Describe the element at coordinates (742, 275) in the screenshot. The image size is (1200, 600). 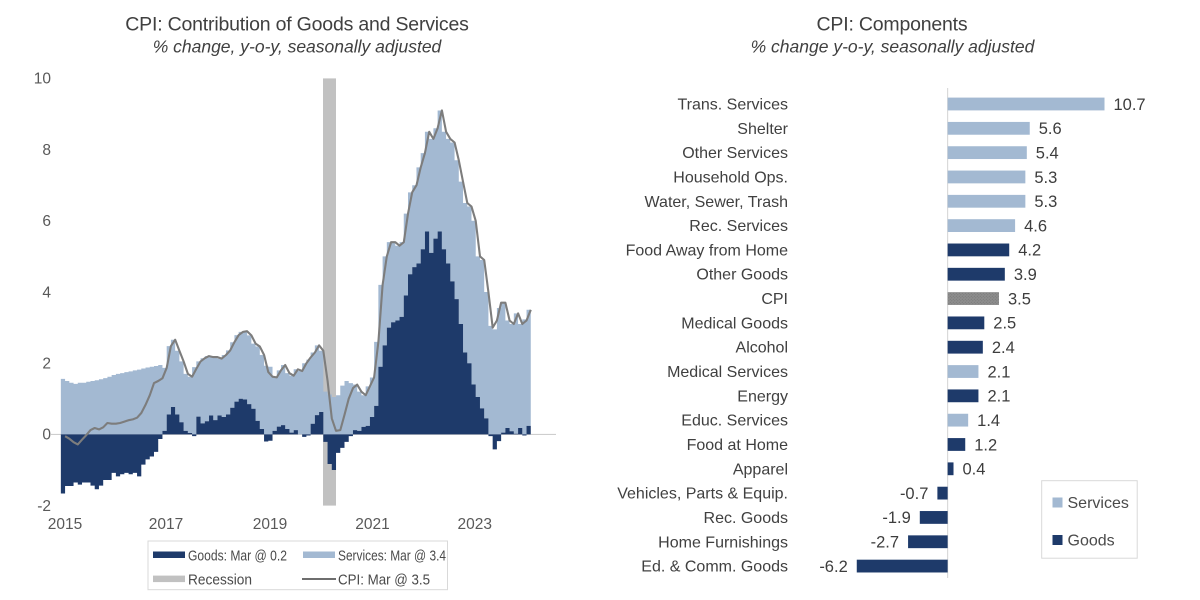
I see `svg-text: Other Goods` at that location.